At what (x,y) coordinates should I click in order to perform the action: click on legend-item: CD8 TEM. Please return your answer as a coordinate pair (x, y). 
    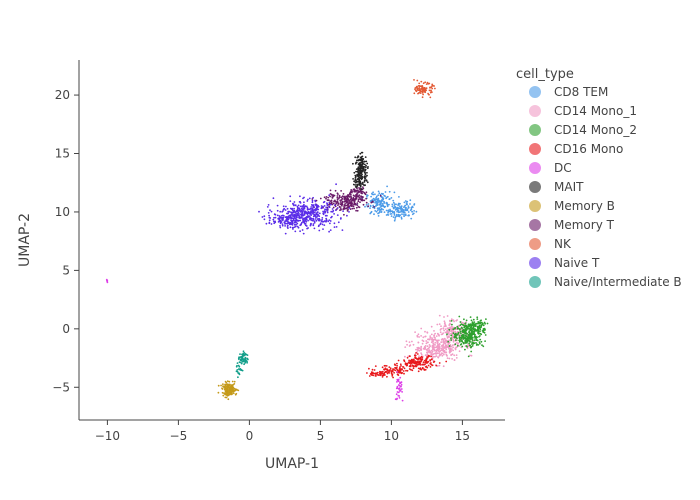
    Looking at the image, I should click on (568, 92).